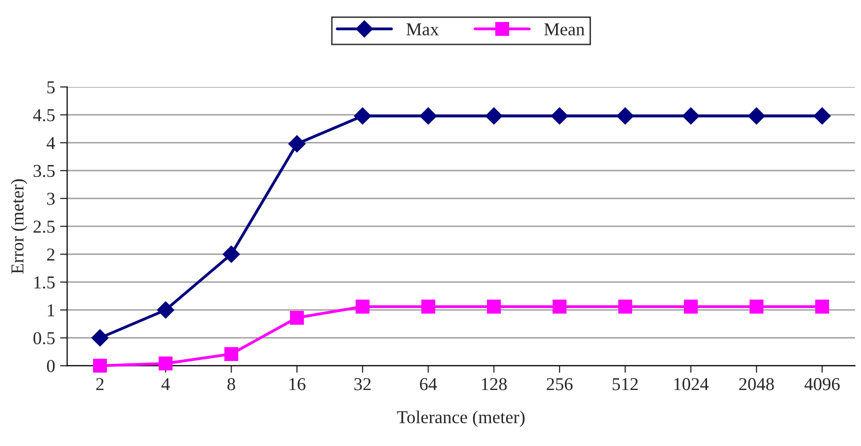 The height and width of the screenshot is (446, 861). What do you see at coordinates (494, 384) in the screenshot?
I see `x-tick-label: 128` at bounding box center [494, 384].